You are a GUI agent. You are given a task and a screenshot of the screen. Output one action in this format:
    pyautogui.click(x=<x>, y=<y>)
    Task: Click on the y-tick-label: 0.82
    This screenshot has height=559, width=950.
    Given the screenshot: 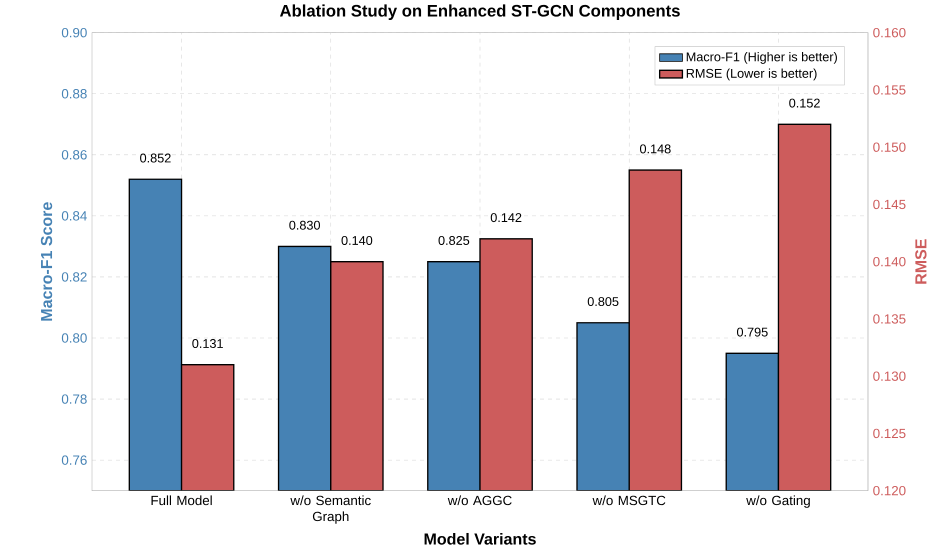 What is the action you would take?
    pyautogui.click(x=74, y=277)
    